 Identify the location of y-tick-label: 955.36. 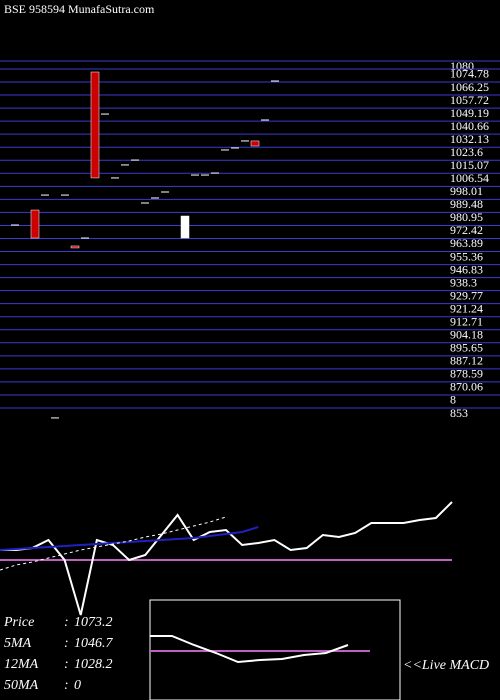
(466, 256).